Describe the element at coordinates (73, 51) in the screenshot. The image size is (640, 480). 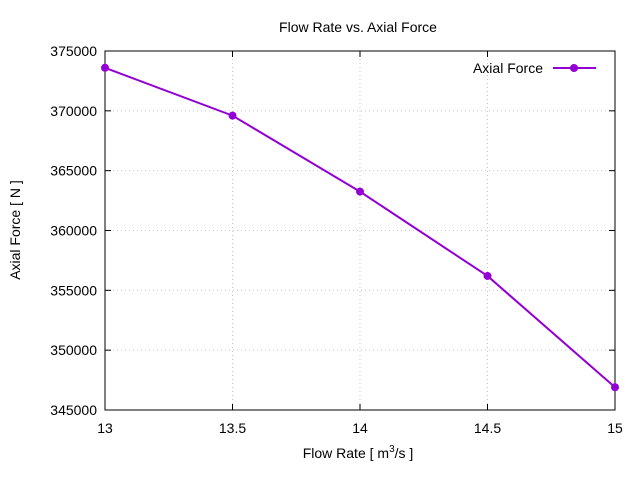
I see `y-tick-label: 375000` at that location.